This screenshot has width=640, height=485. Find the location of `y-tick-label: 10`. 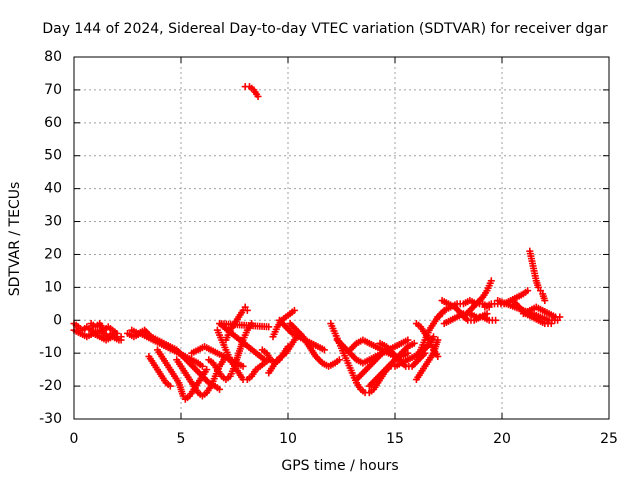

y-tick-label: 10 is located at coordinates (53, 287).